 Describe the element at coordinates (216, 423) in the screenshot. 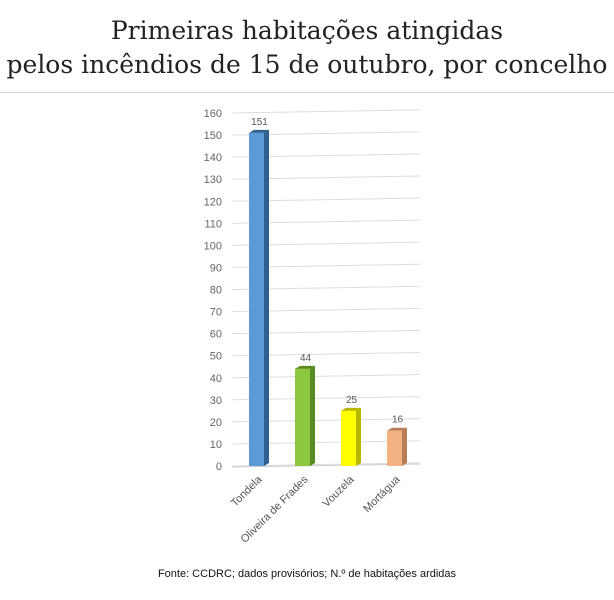

I see `y-tick-label: 20` at that location.